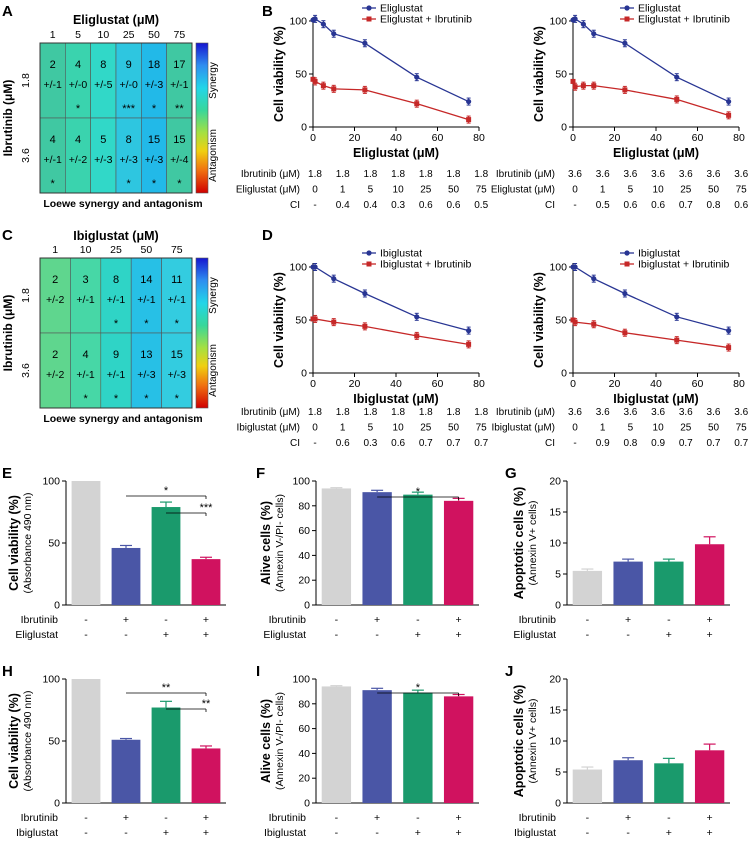 This screenshot has height=853, width=755. I want to click on heatmap-cell-value: 13, so click(146, 355).